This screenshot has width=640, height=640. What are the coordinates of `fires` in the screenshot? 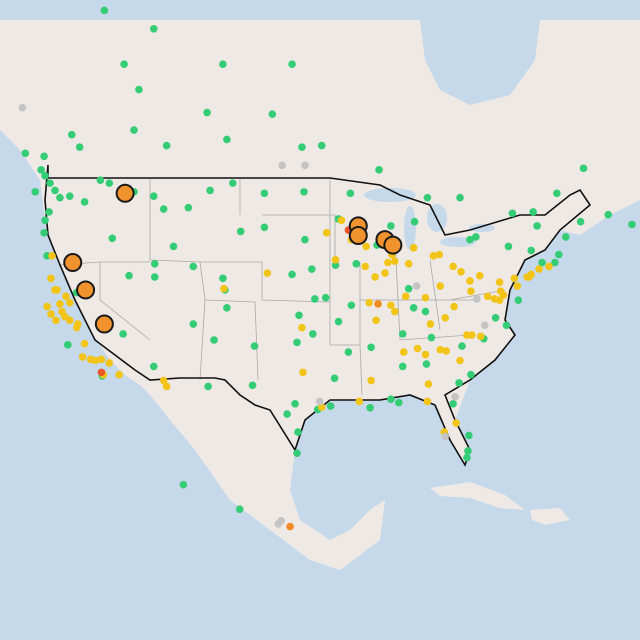 It's located at (233, 258).